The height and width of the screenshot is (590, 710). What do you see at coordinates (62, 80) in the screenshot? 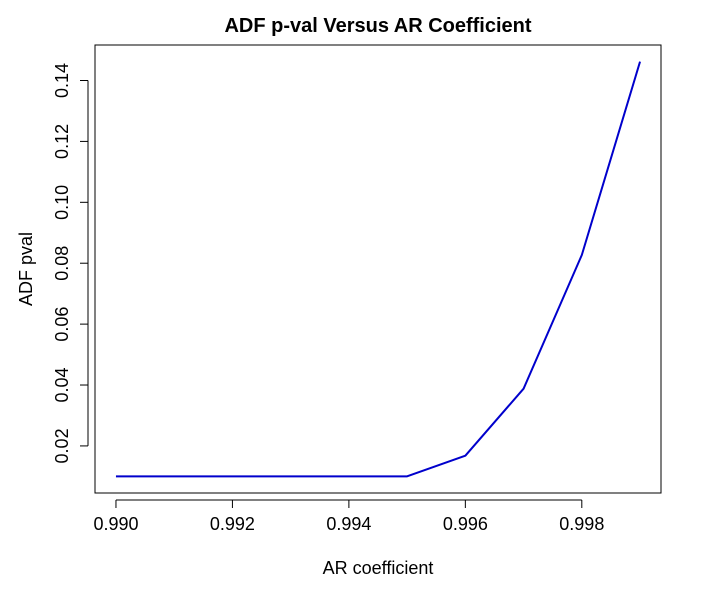
I see `y-tick-label: 0.14` at bounding box center [62, 80].